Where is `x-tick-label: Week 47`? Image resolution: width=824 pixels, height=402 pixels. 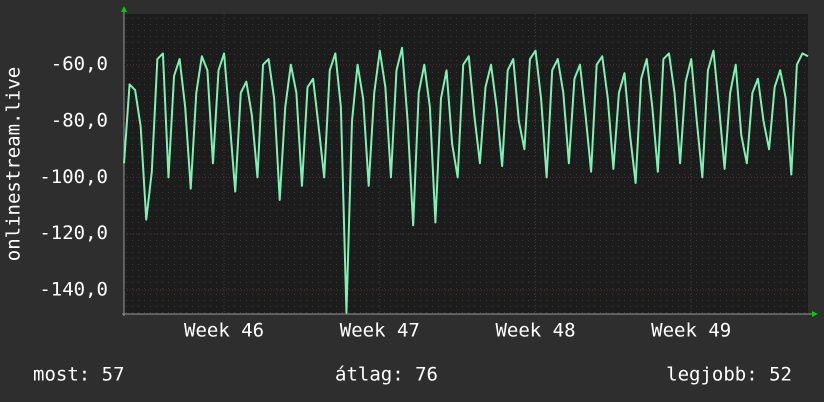 x-tick-label: Week 47 is located at coordinates (380, 331).